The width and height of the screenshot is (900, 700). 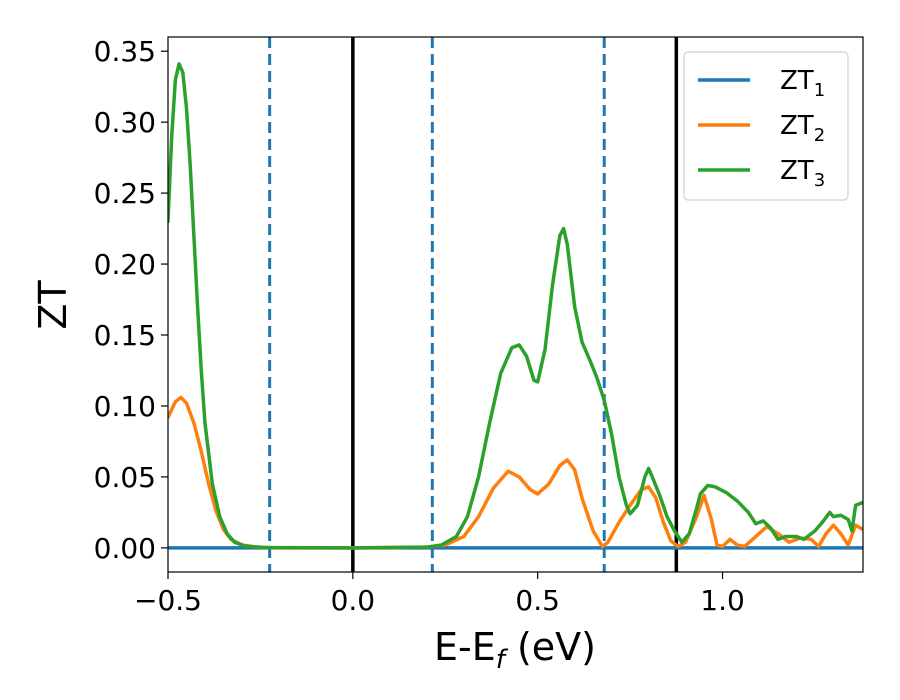 What do you see at coordinates (125, 193) in the screenshot?
I see `y-tick-label: 0.25` at bounding box center [125, 193].